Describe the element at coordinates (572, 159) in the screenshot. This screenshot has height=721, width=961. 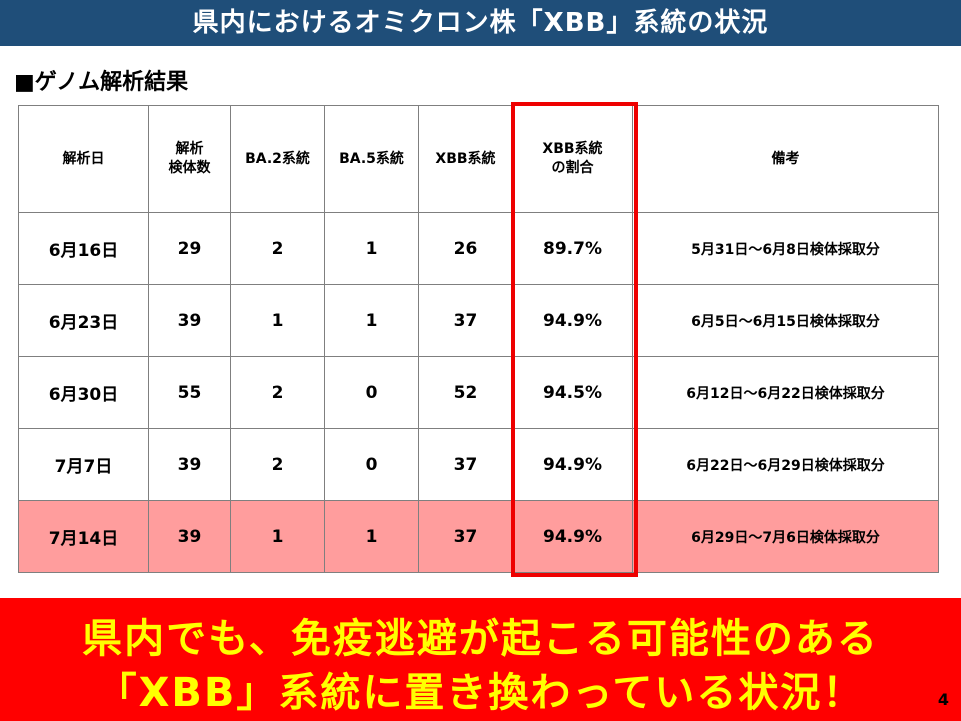
I see `header-xbb-ratio: XBB系統 の割合` at that location.